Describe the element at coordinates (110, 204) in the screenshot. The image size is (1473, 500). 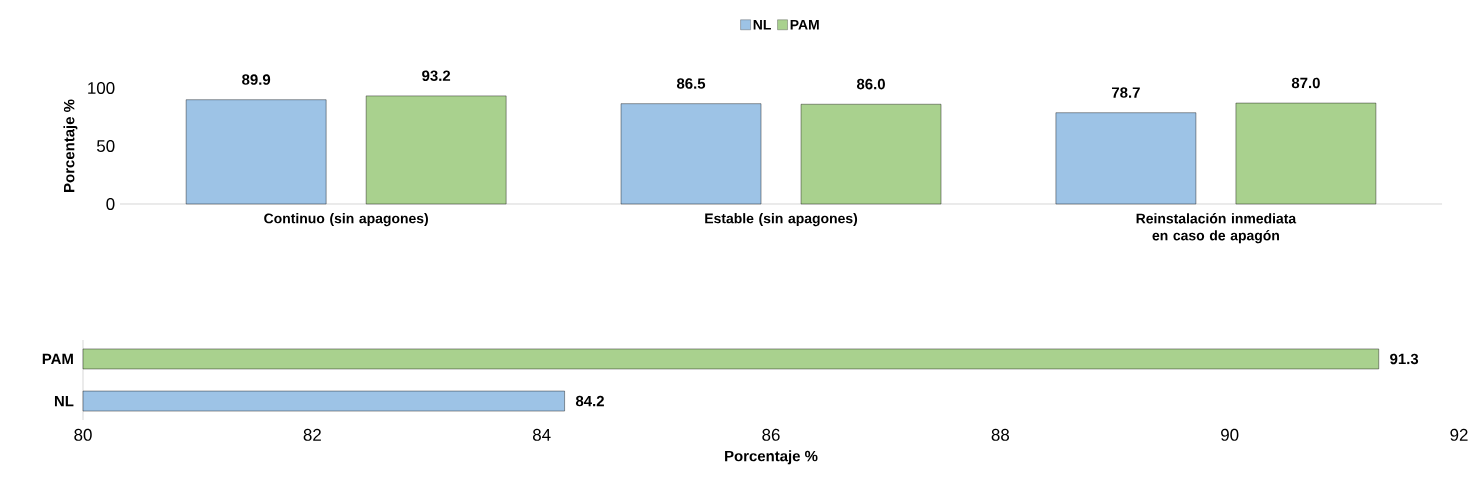
I see `y-tick-label: 0` at that location.